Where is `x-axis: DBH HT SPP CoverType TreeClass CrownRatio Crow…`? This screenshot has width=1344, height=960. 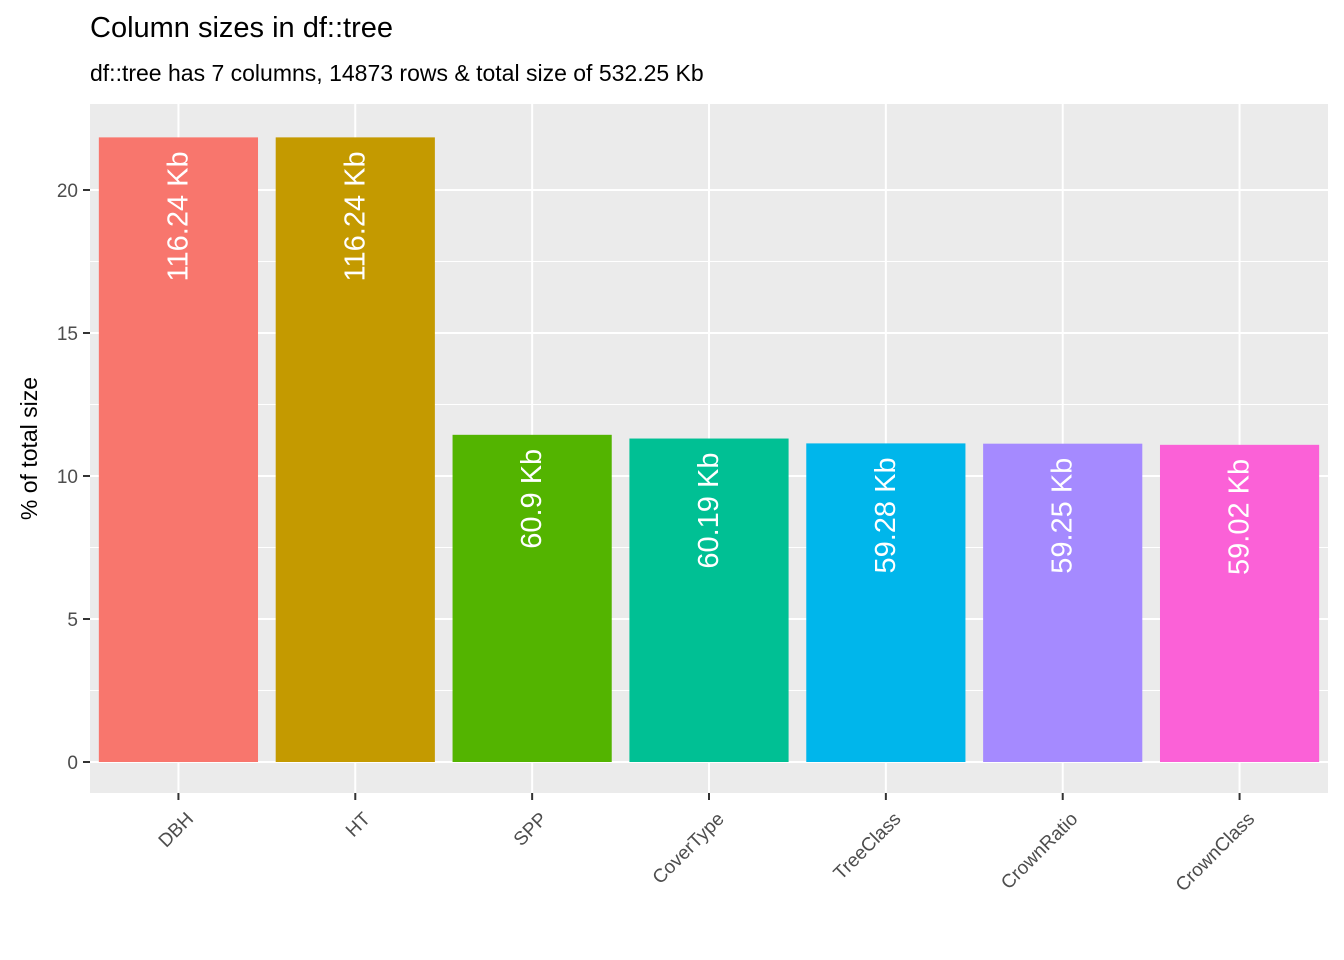
x-axis: DBH HT SPP CoverType TreeClass CrownRatio Crow… is located at coordinates (707, 844).